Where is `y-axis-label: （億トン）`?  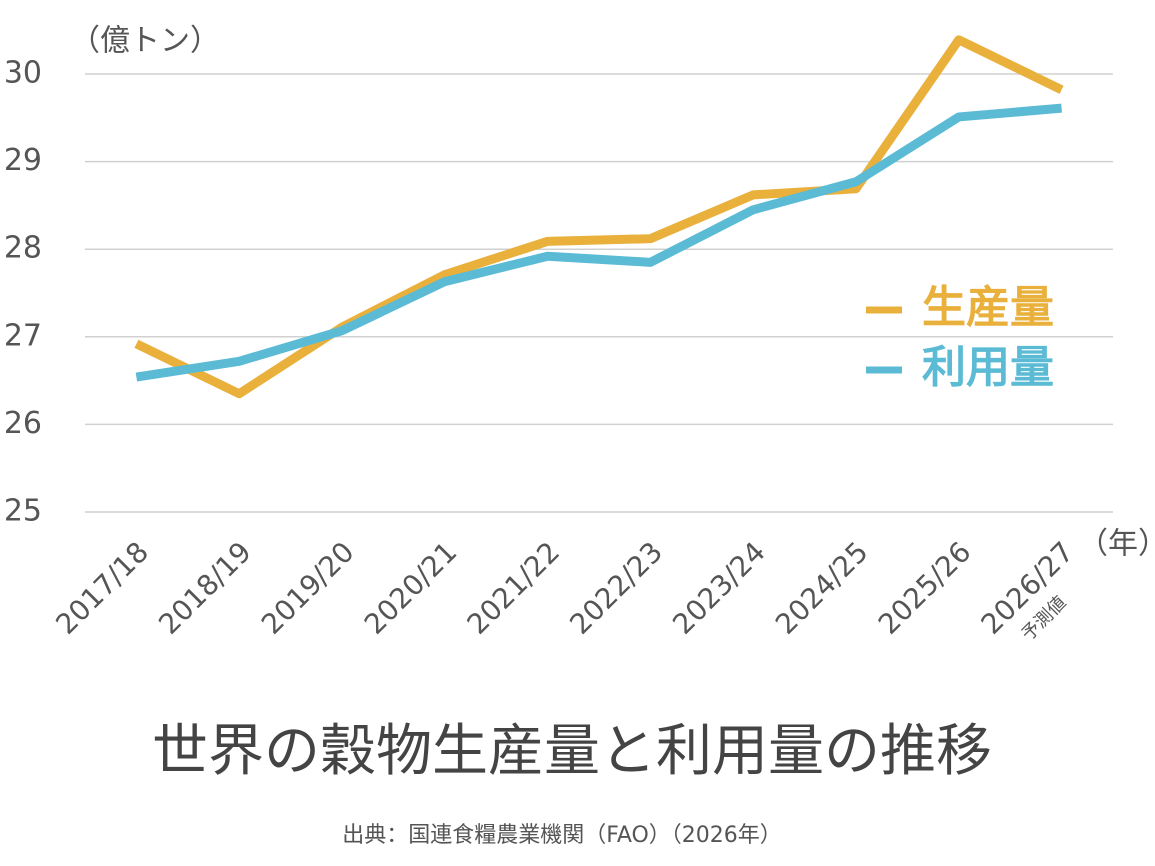 y-axis-label: （億トン） is located at coordinates (145, 41).